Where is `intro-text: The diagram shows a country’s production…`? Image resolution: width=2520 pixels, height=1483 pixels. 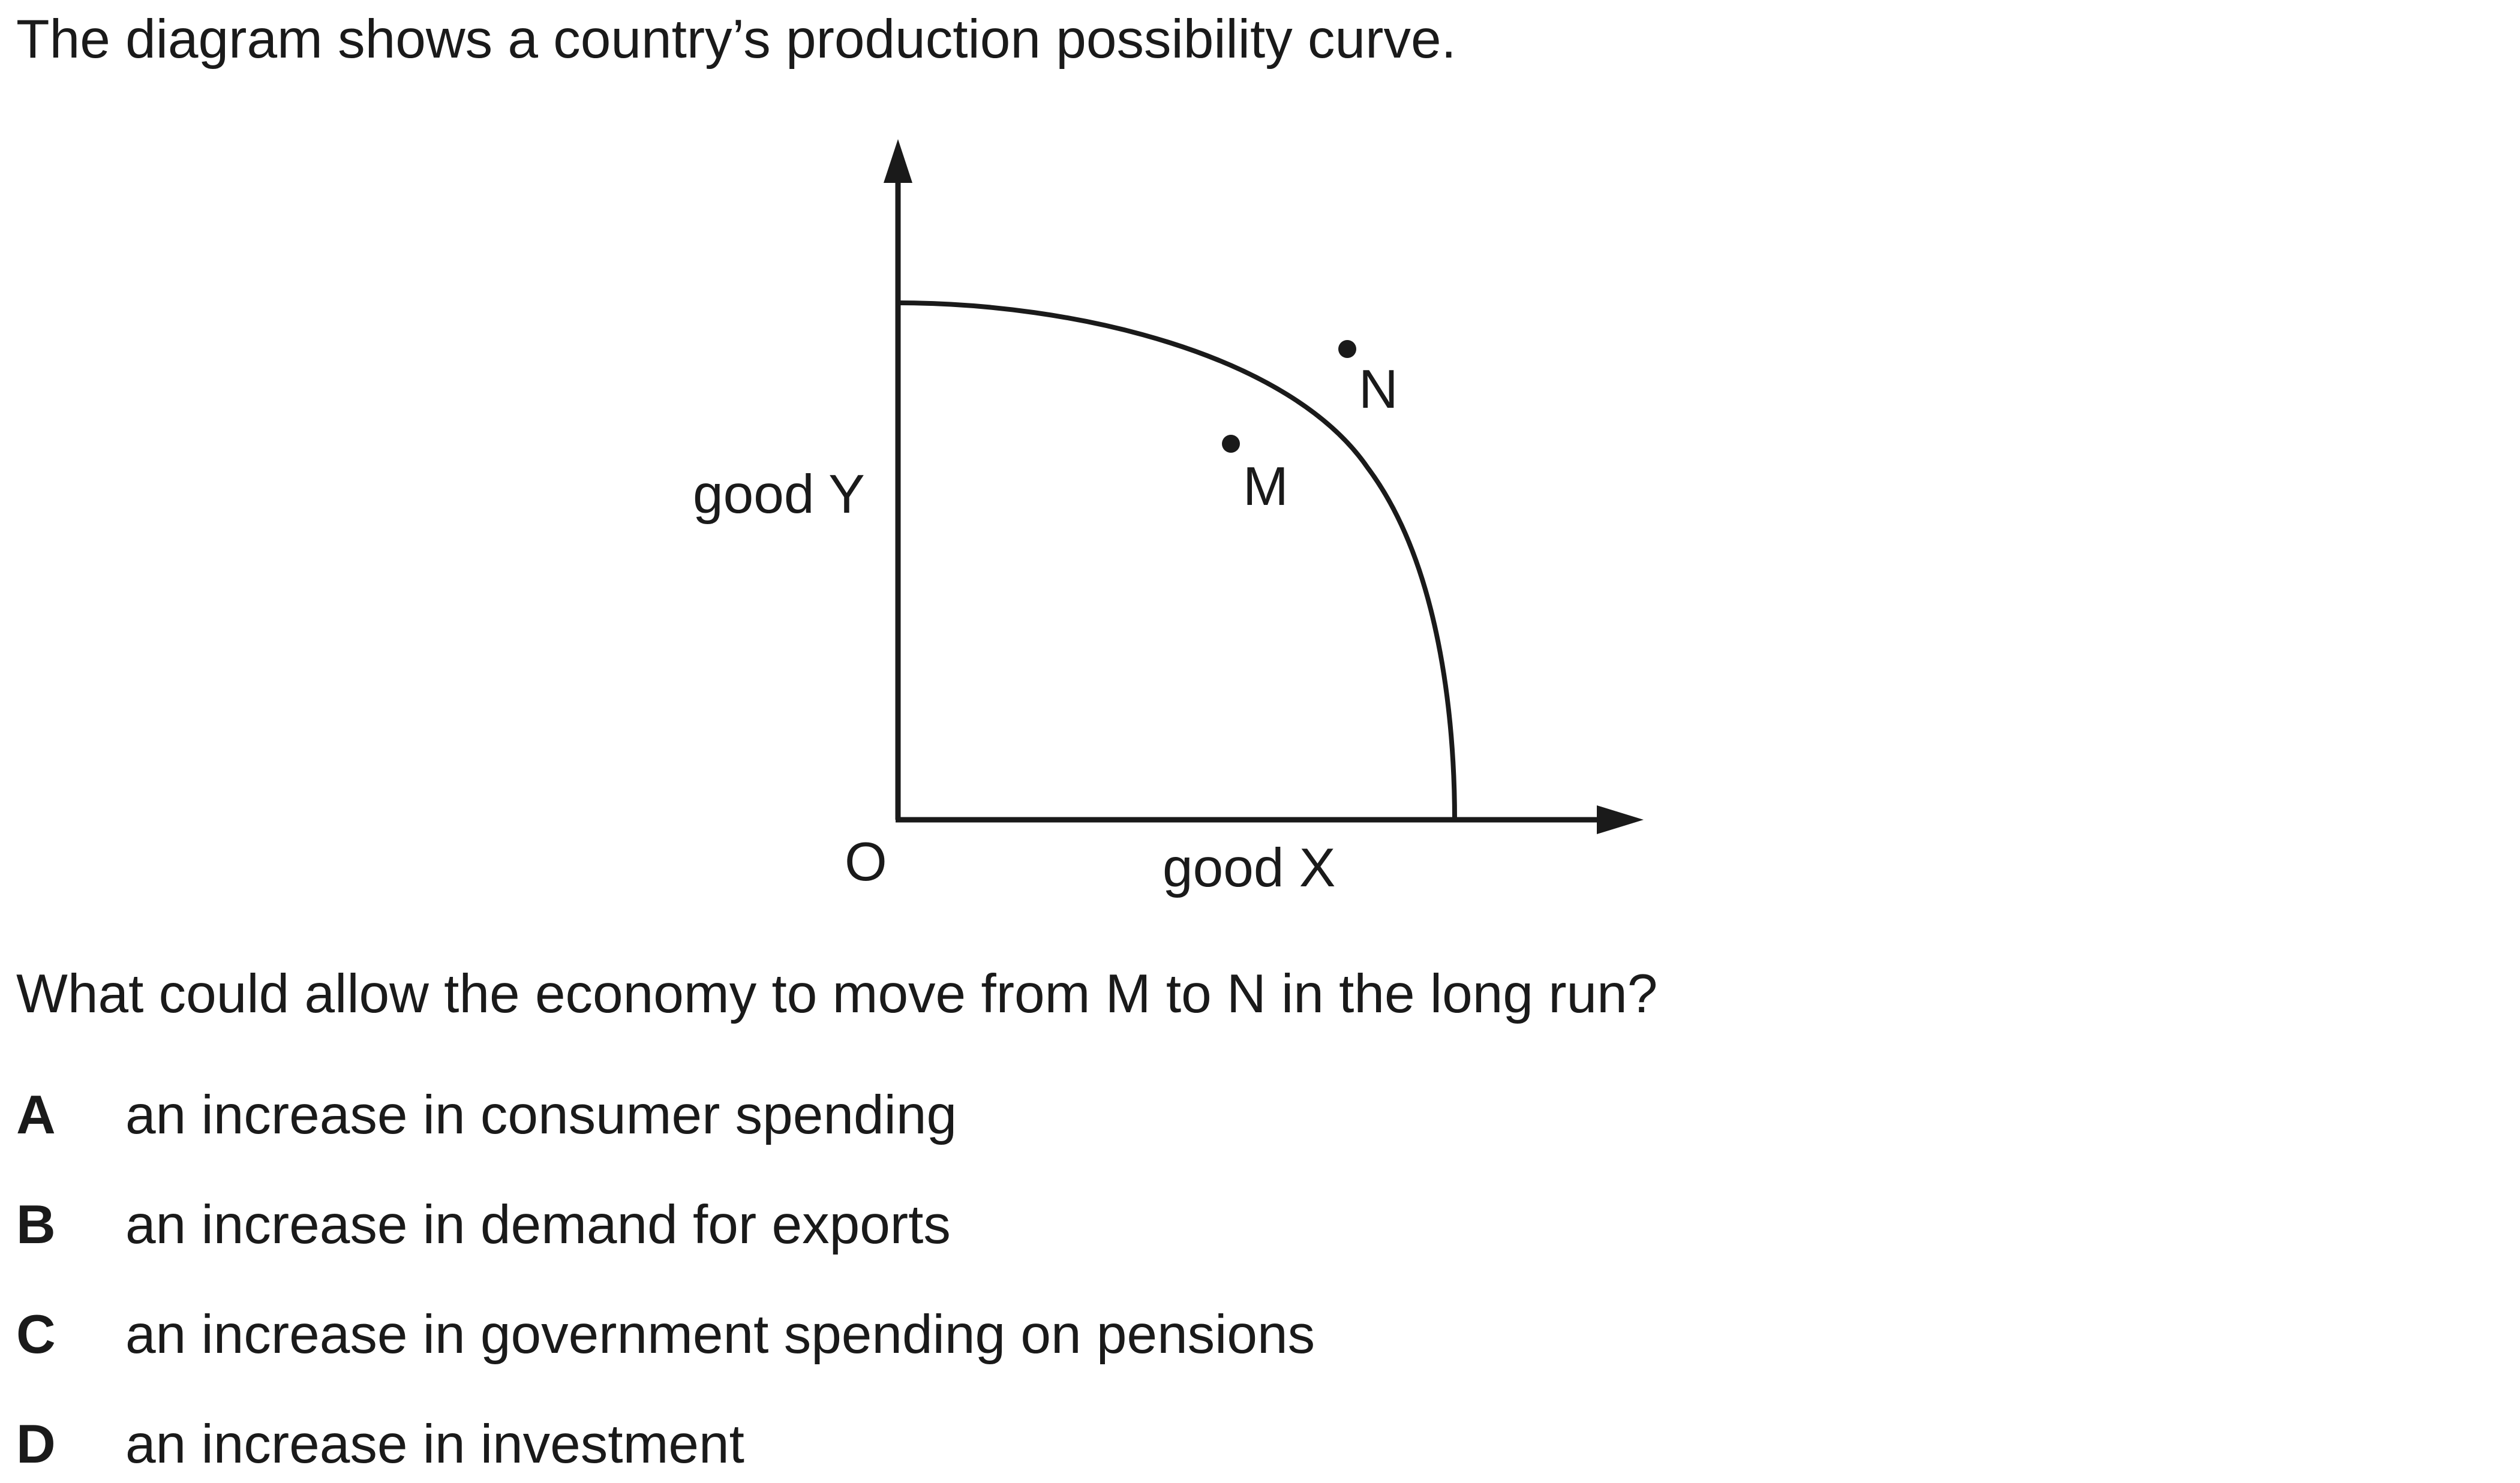 intro-text: The diagram shows a country’s production… is located at coordinates (736, 39).